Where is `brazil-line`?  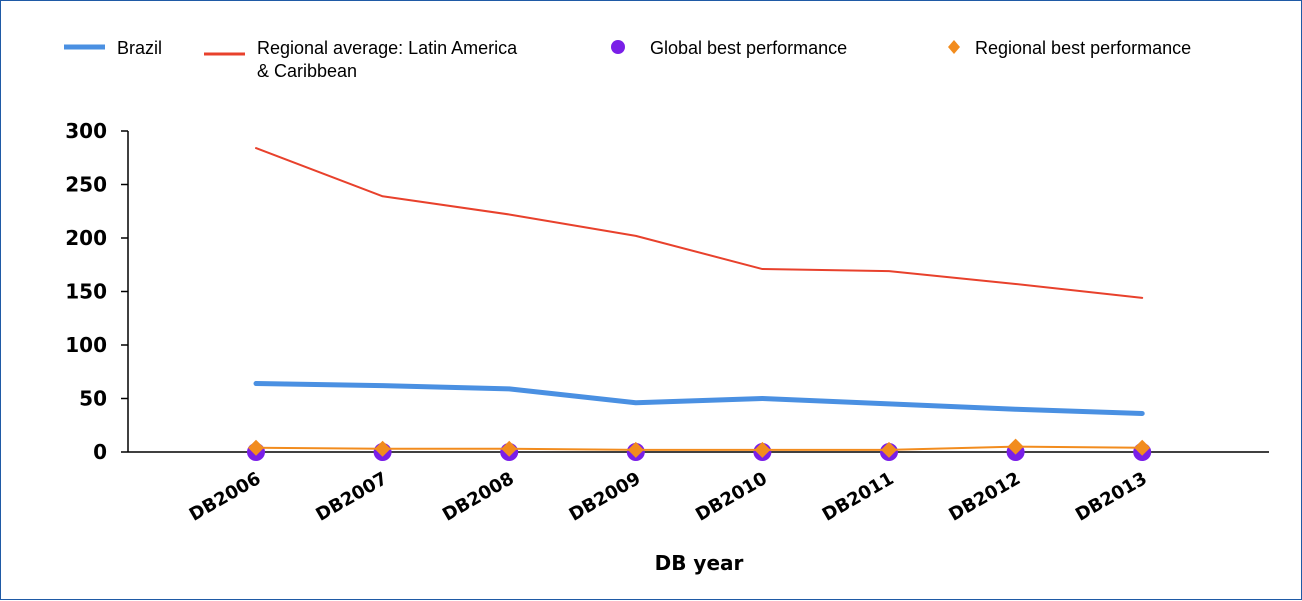 brazil-line is located at coordinates (699, 398).